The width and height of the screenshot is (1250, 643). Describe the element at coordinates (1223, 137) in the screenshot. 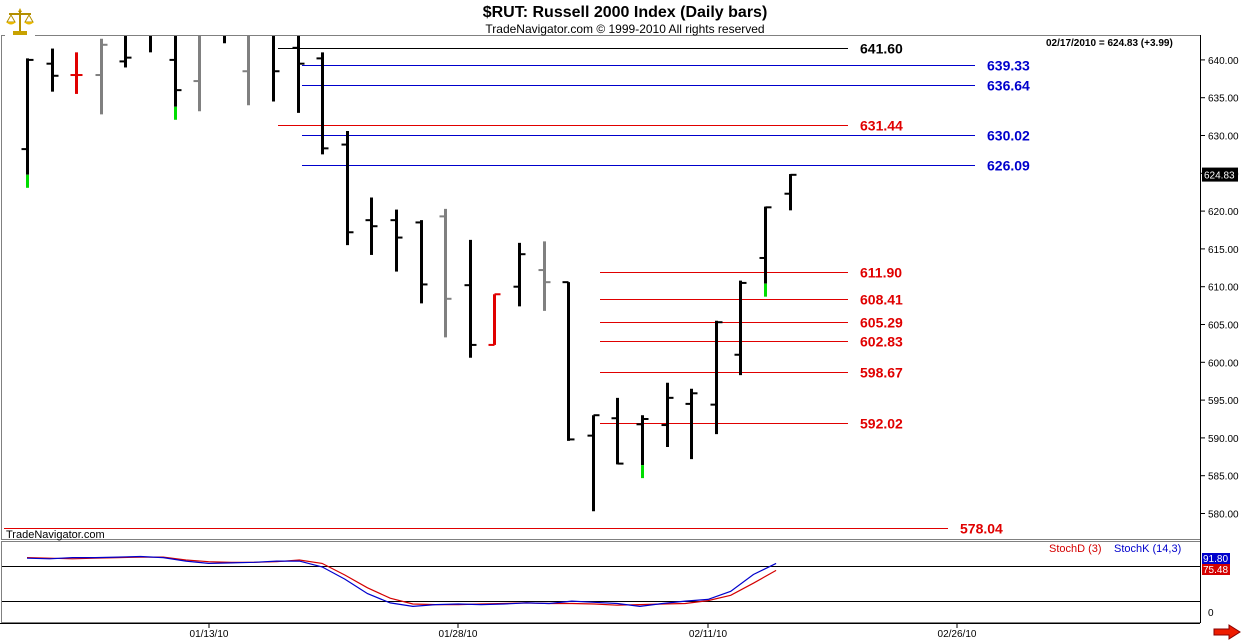

I see `price-tick-label: 630.00` at that location.